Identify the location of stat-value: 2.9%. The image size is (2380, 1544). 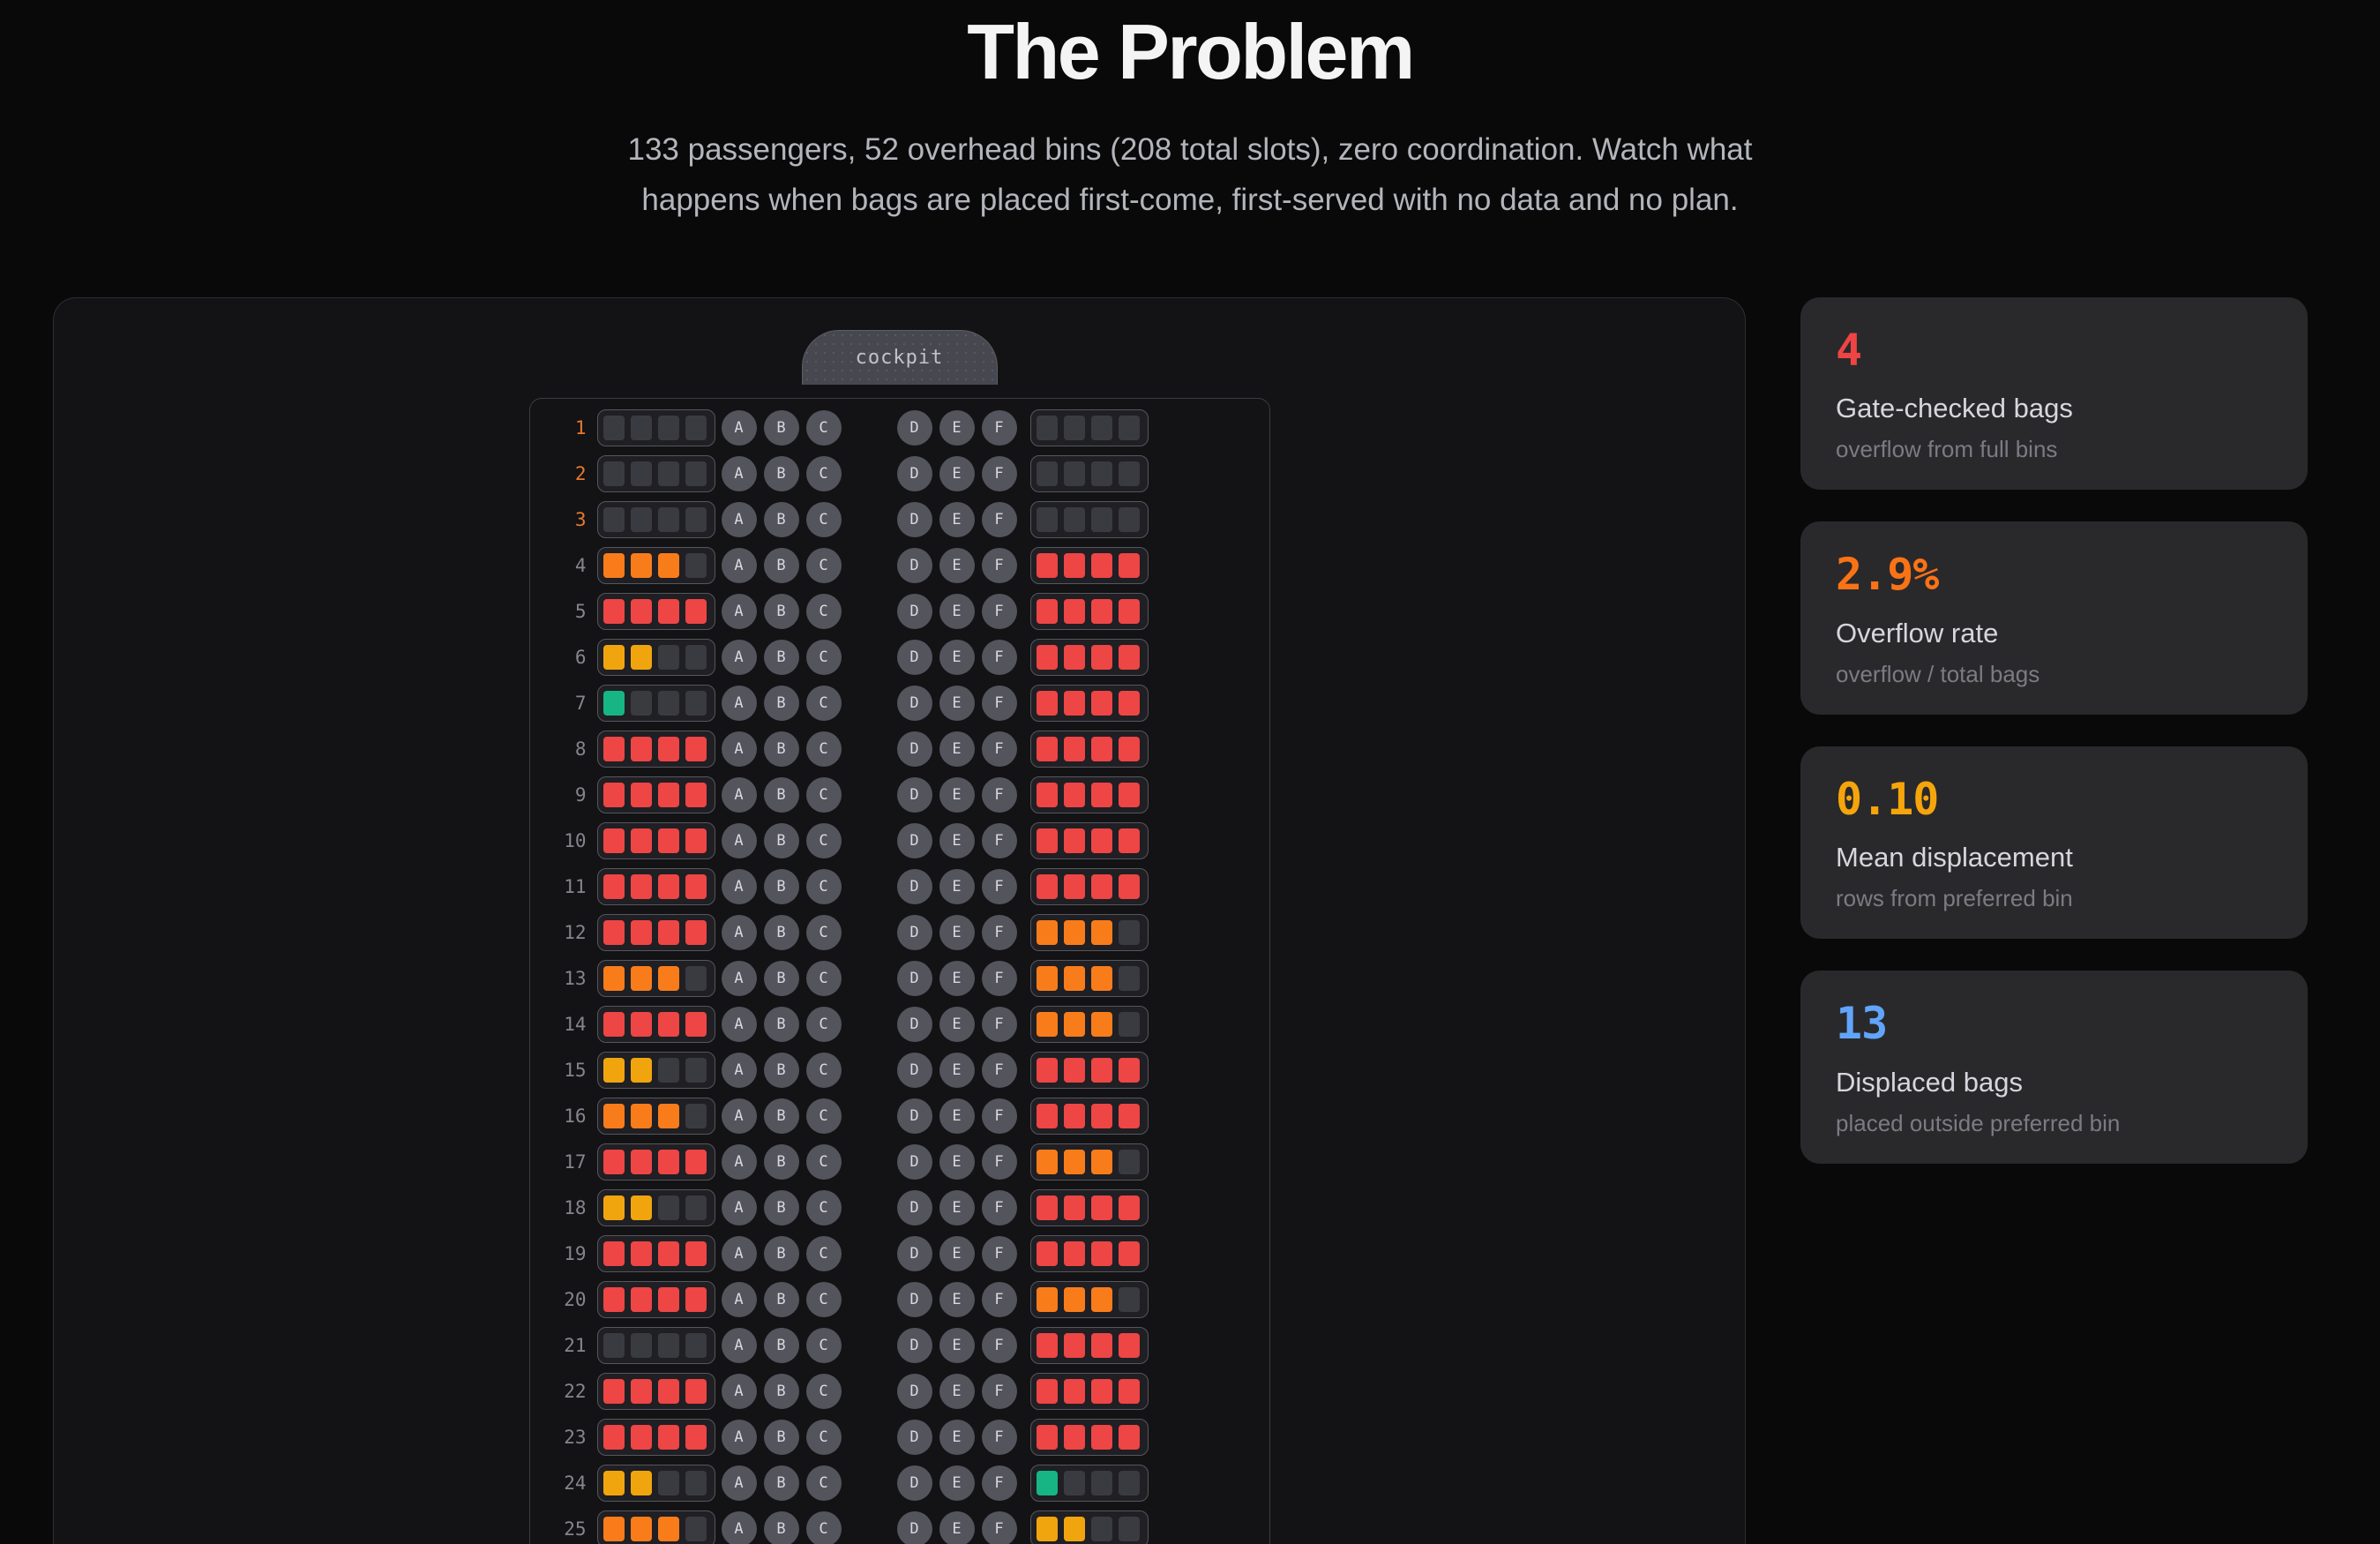
(1887, 575).